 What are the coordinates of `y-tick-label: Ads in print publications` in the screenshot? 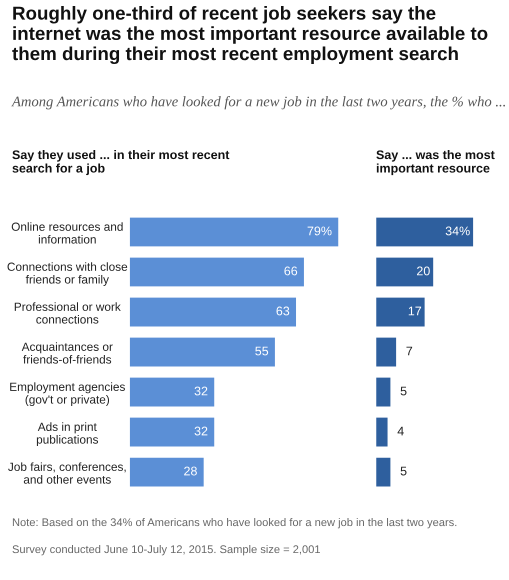 It's located at (67, 434).